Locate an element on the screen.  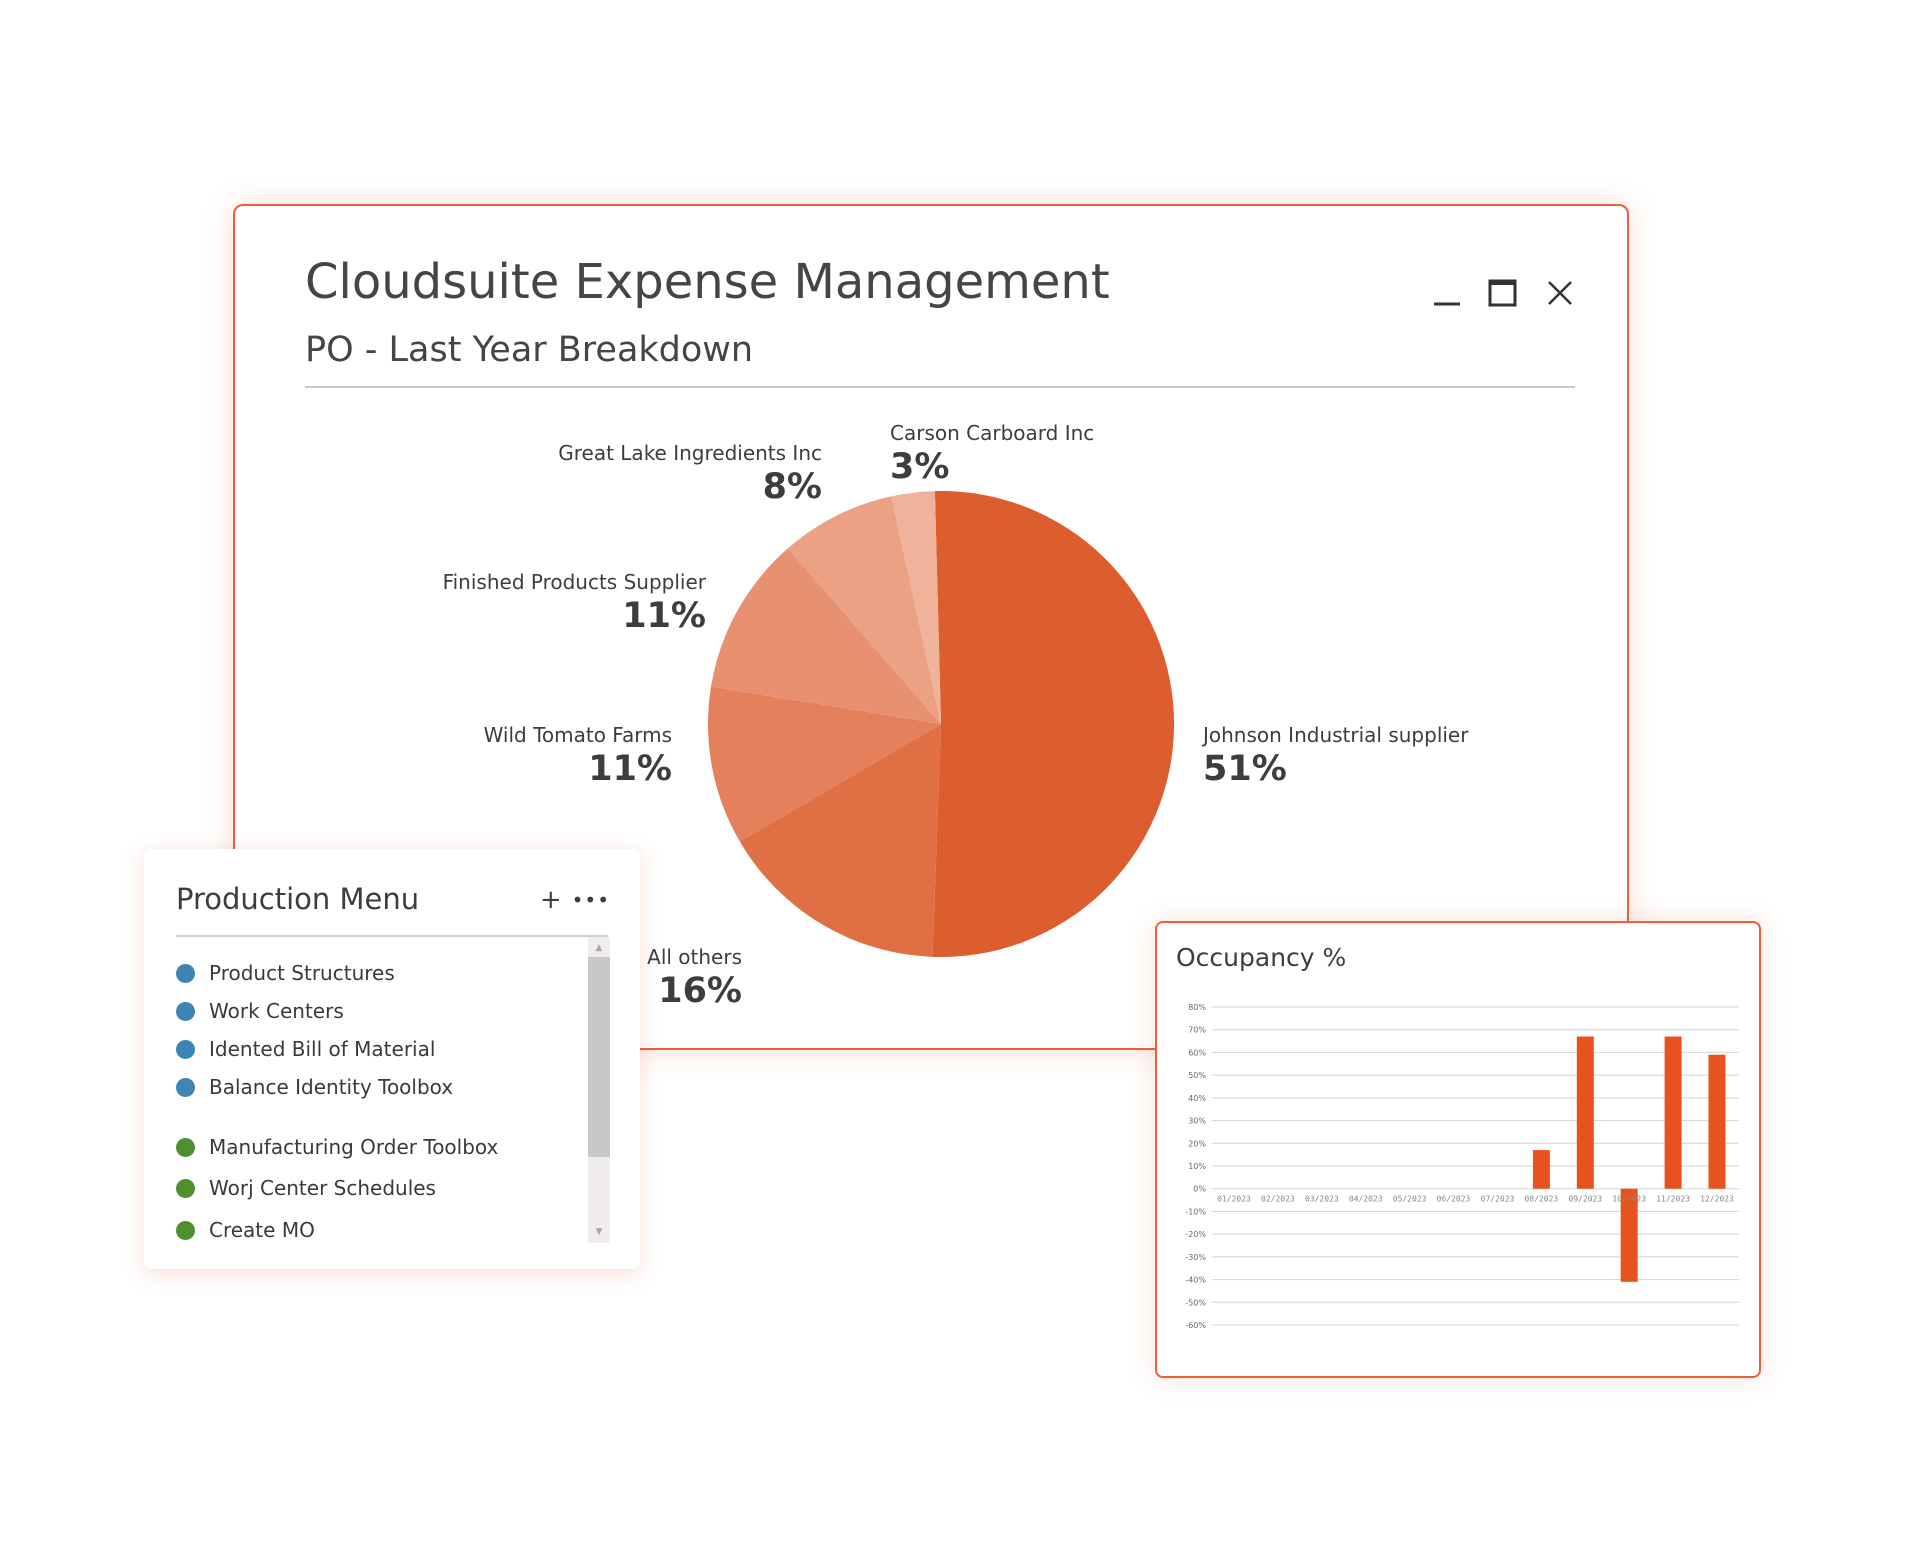
x-tick-label: 05/2023 is located at coordinates (1410, 1199).